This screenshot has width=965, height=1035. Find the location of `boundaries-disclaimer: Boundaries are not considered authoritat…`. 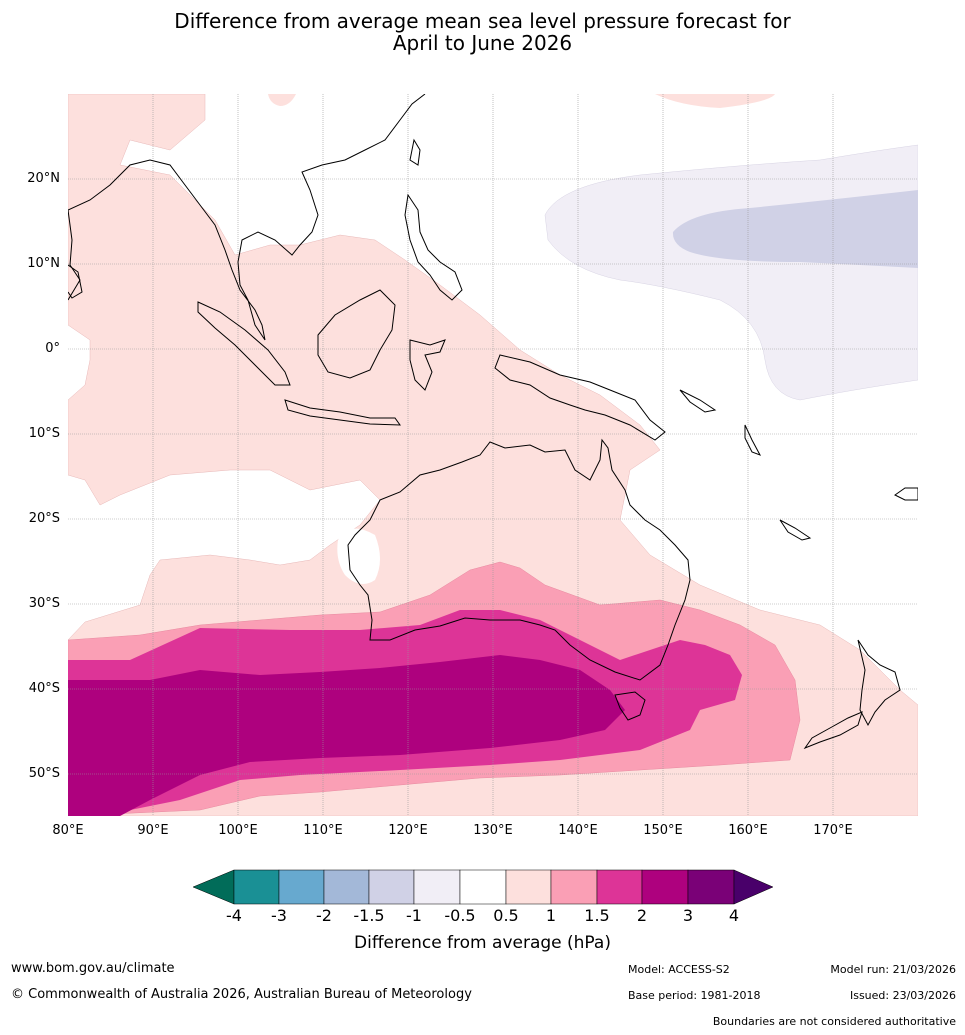

boundaries-disclaimer: Boundaries are not considered authoritat… is located at coordinates (834, 1021).